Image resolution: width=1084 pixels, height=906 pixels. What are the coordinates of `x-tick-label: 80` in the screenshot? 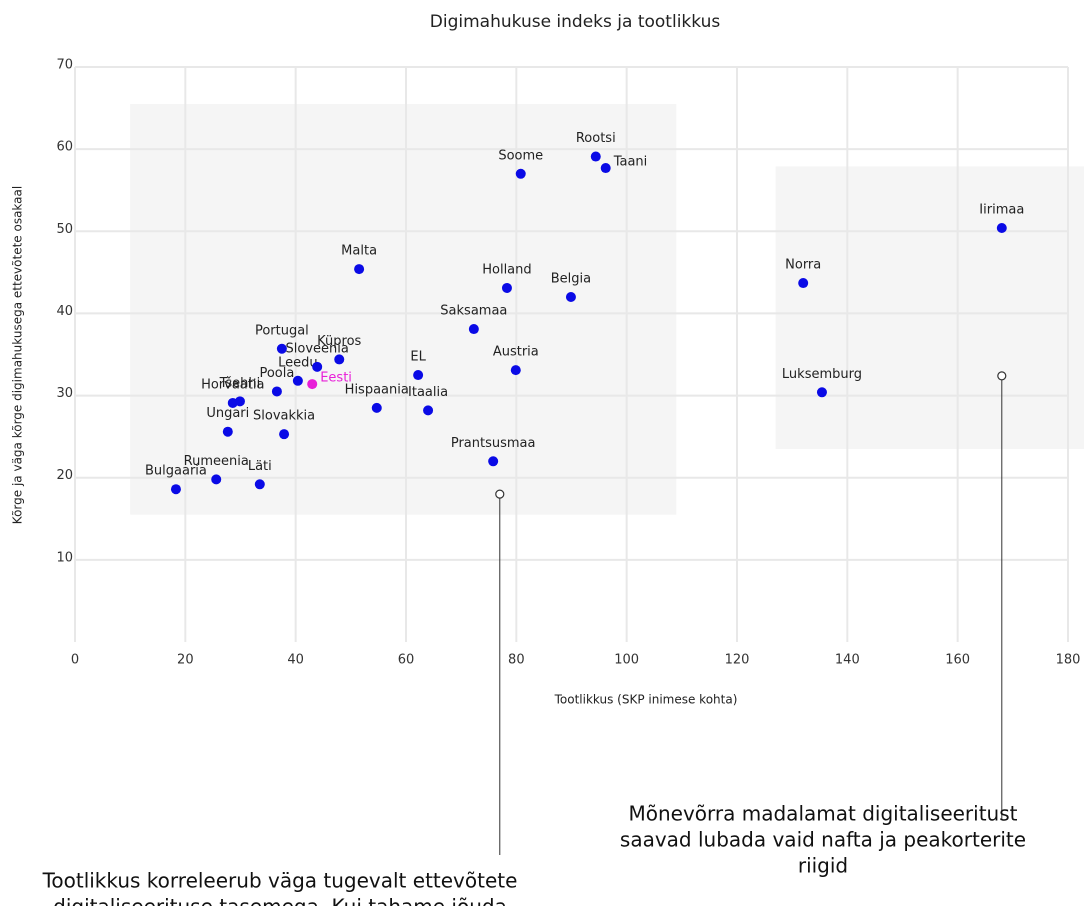 It's located at (516, 660).